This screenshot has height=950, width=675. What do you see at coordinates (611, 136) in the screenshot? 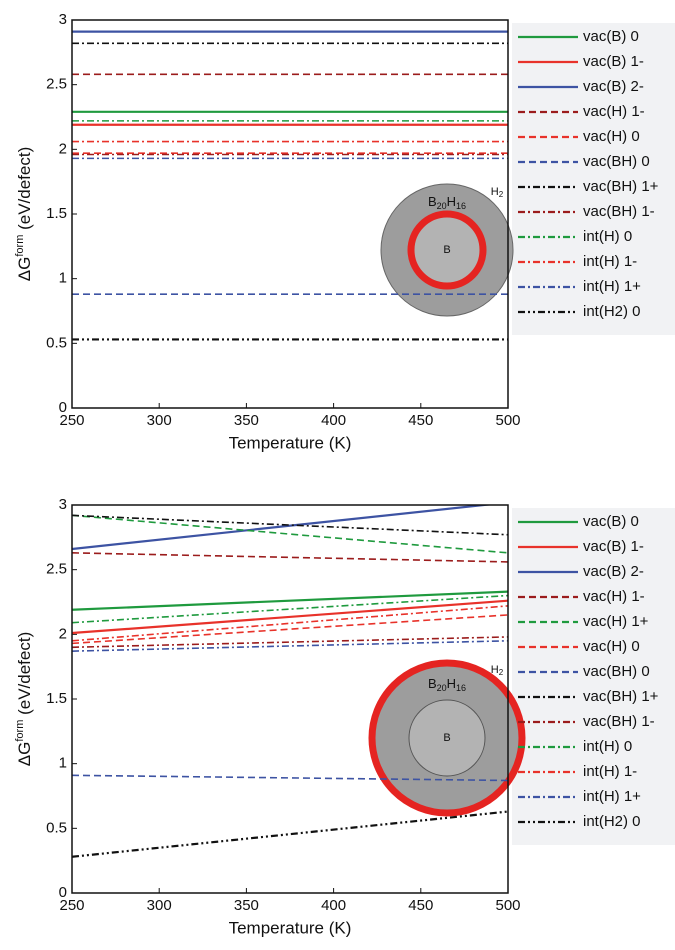
I see `legend-label: vac(H) 0` at bounding box center [611, 136].